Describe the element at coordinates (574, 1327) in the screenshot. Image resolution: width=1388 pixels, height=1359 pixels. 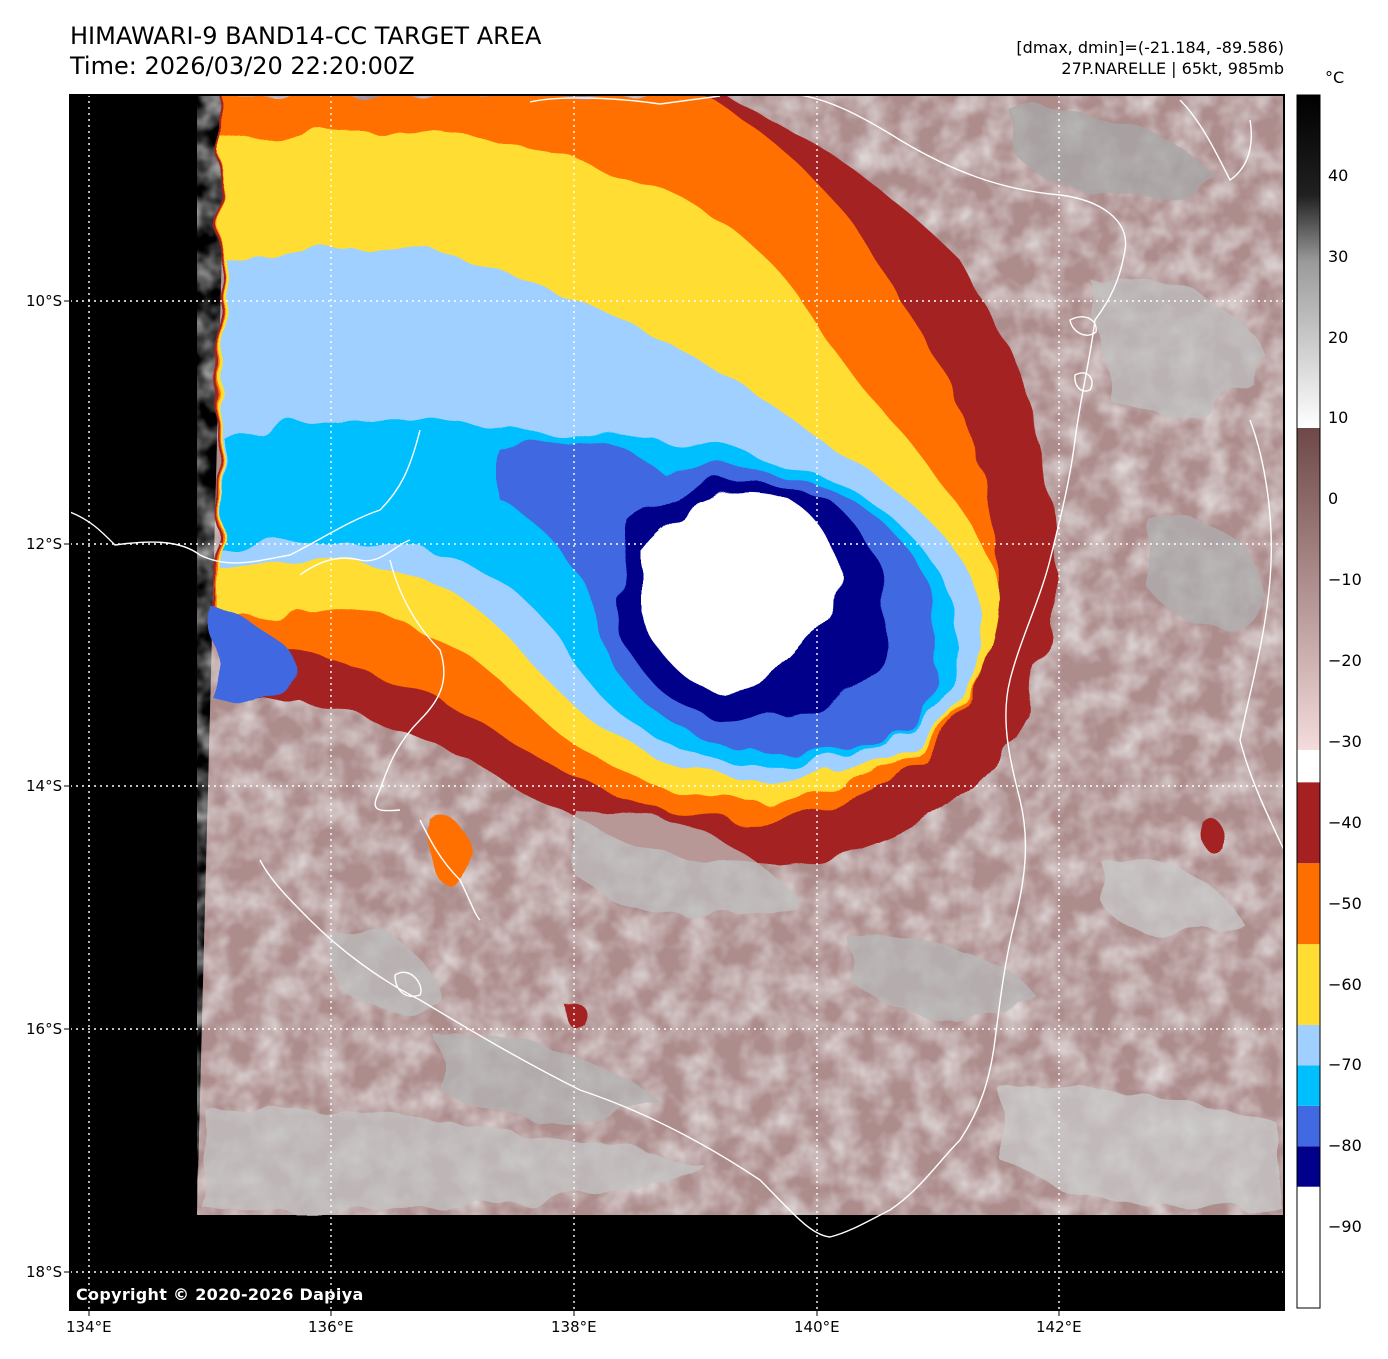
I see `lon-tick-label: 138°E` at that location.